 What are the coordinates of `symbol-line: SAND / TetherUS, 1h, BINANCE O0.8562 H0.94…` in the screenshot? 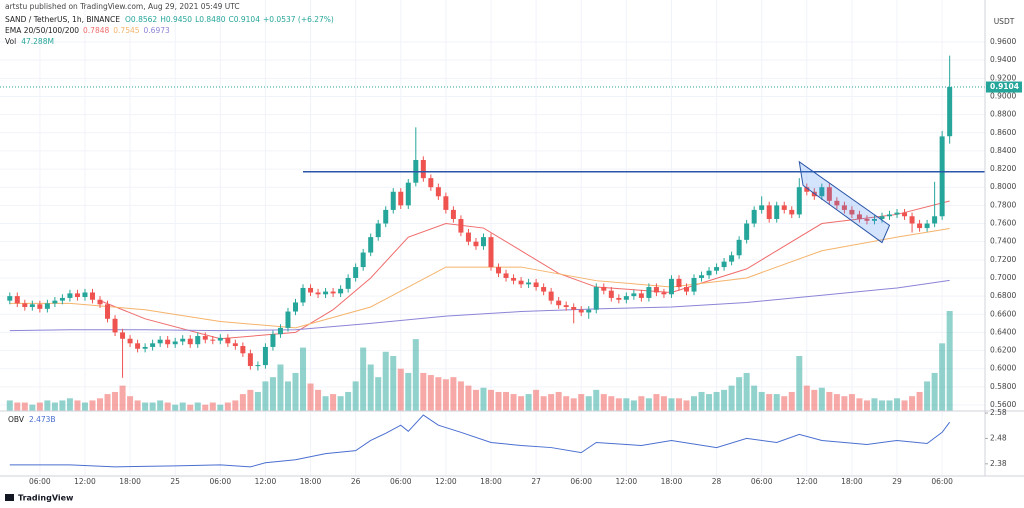 It's located at (169, 19).